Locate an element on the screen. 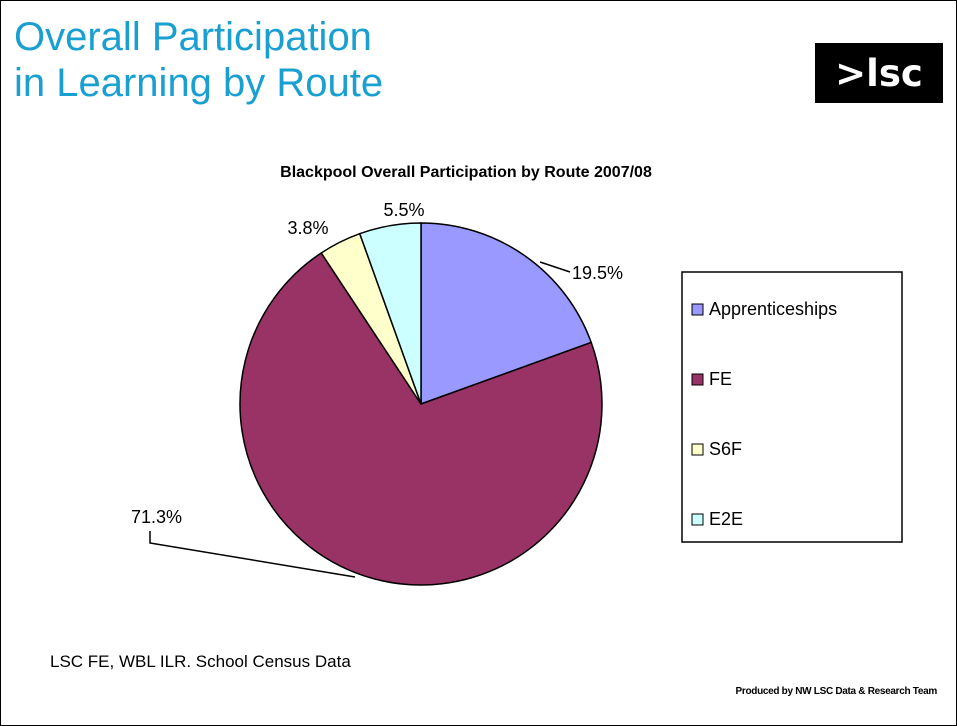  legend-box is located at coordinates (792, 407).